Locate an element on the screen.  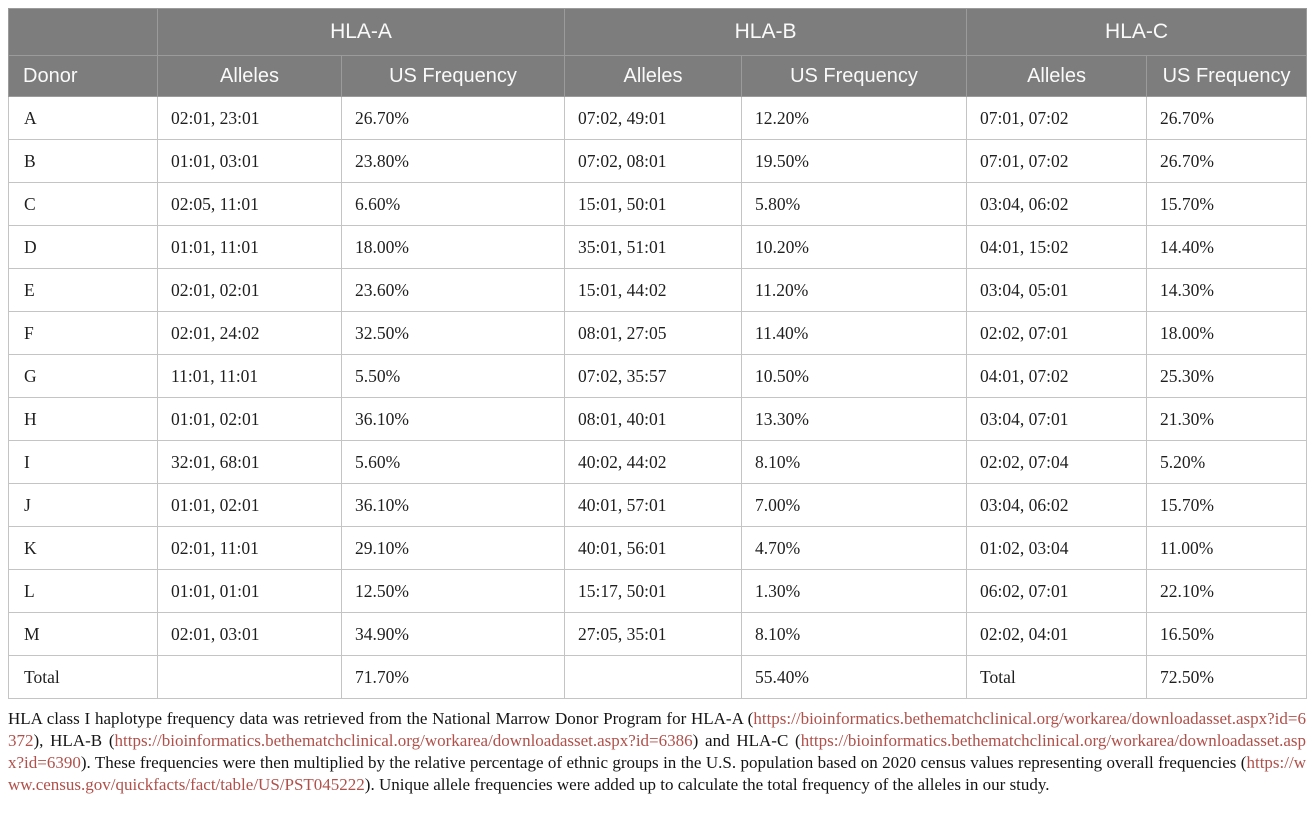
donor-cell: J is located at coordinates (83, 505).